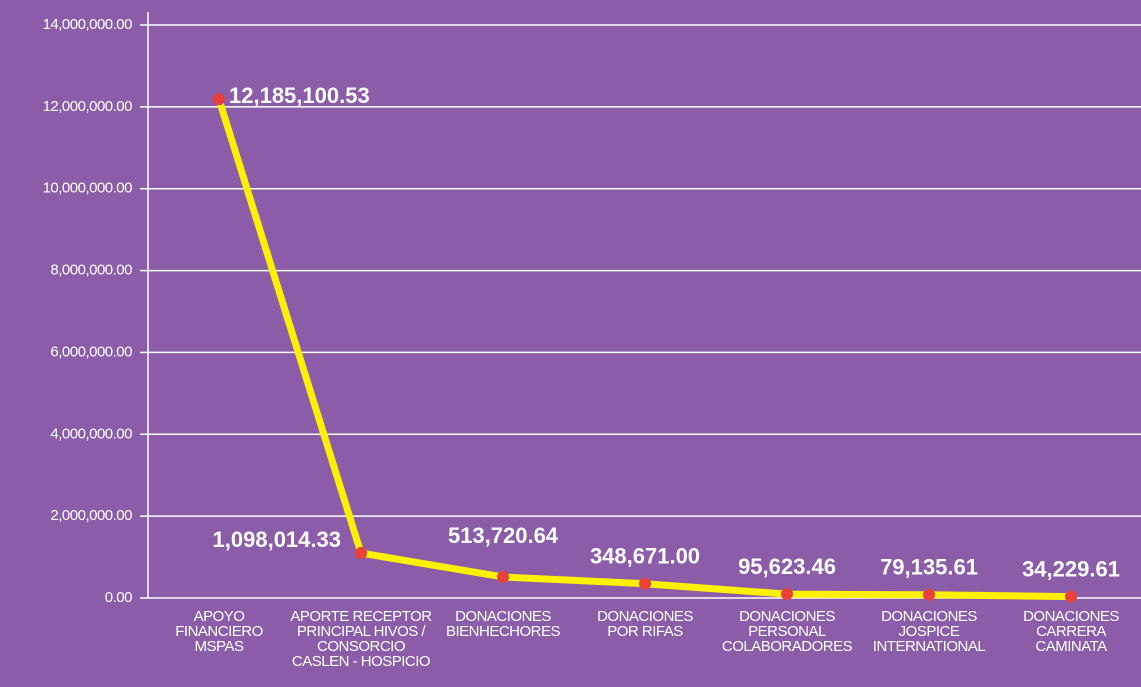  Describe the element at coordinates (503, 535) in the screenshot. I see `data-label: 513,720.64` at that location.